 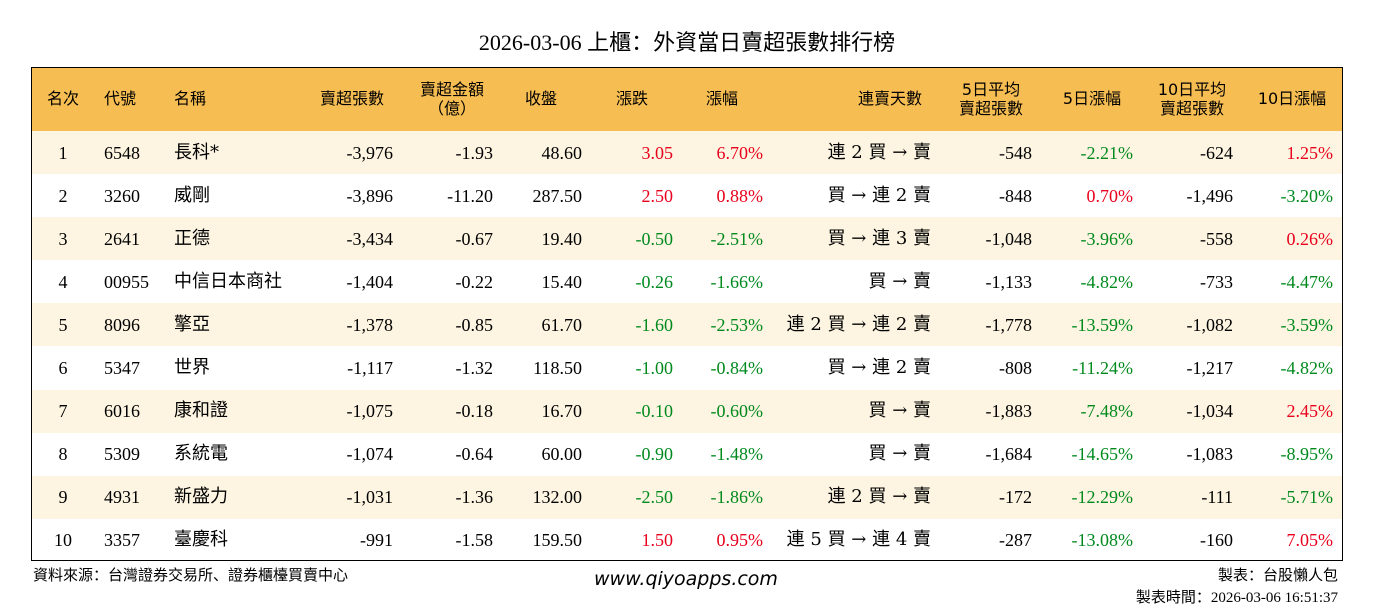 What do you see at coordinates (451, 108) in the screenshot?
I see `header-cell: （億）` at bounding box center [451, 108].